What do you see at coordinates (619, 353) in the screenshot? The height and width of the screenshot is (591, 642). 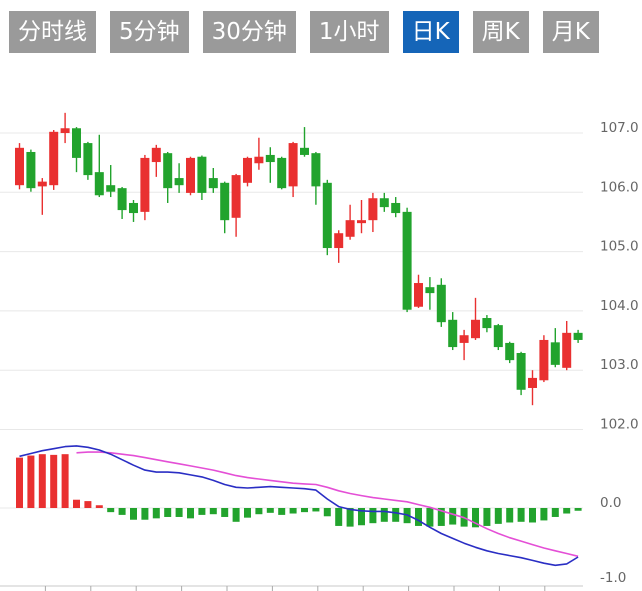 I see `price-axis-labels: 107.0 106.0 105.0 104.0 103.0 102.0 0.0 -1.0` at bounding box center [619, 353].